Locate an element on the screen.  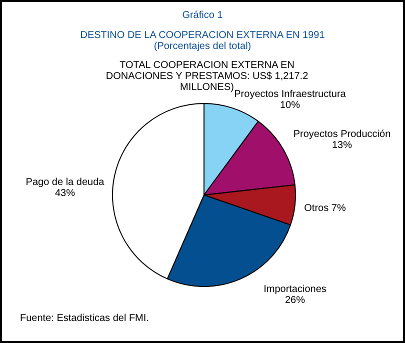
slice-label: Proyectos Producción is located at coordinates (342, 134).